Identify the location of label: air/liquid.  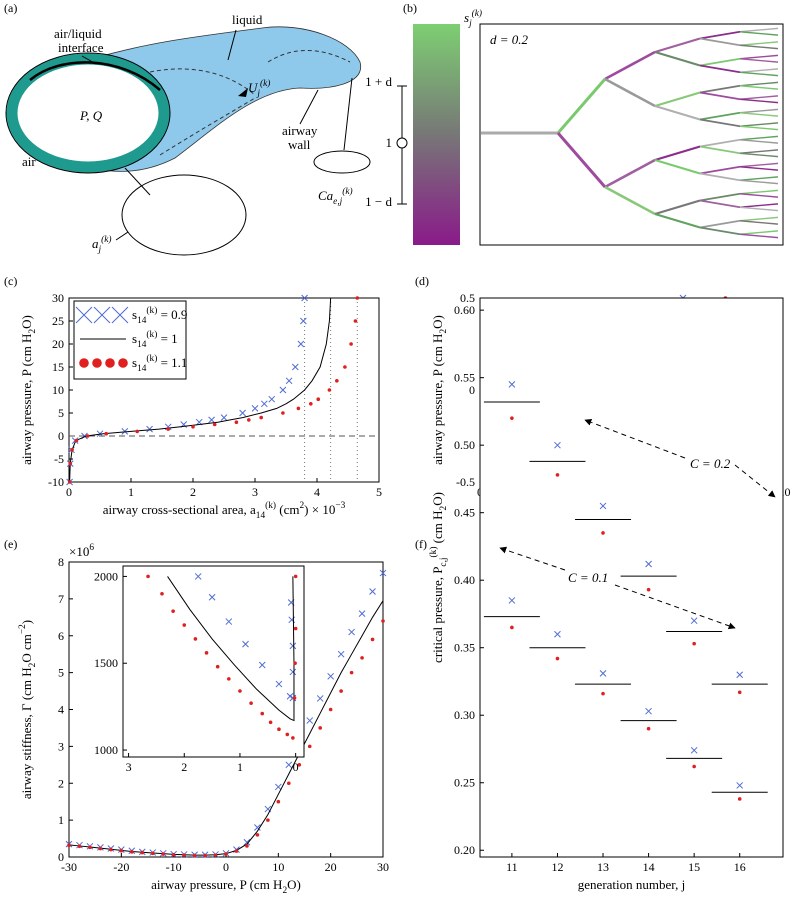
(78, 33).